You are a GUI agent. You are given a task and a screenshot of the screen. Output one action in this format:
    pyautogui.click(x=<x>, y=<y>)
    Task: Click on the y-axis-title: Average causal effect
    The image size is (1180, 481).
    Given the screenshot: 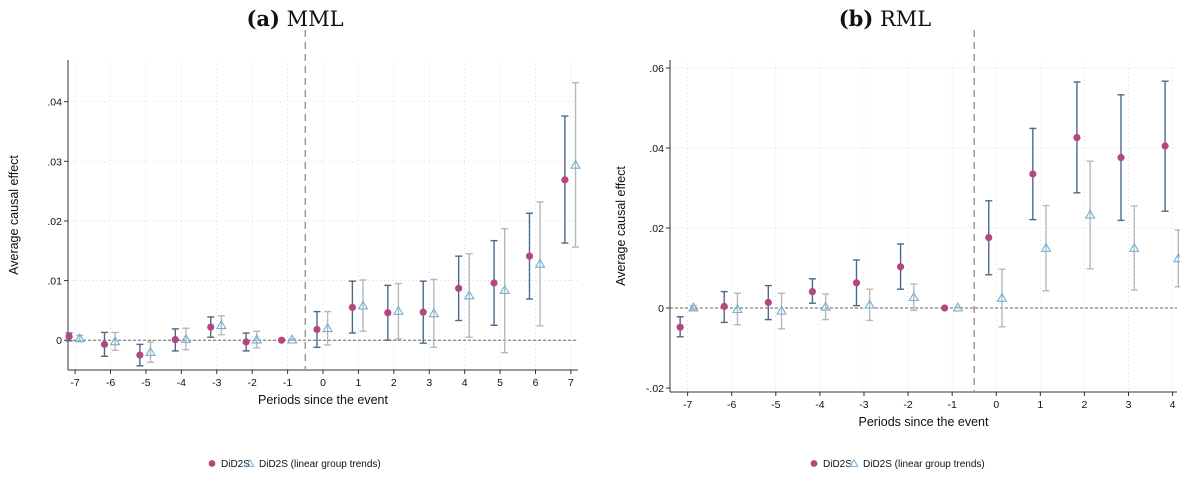 What is the action you would take?
    pyautogui.click(x=621, y=226)
    